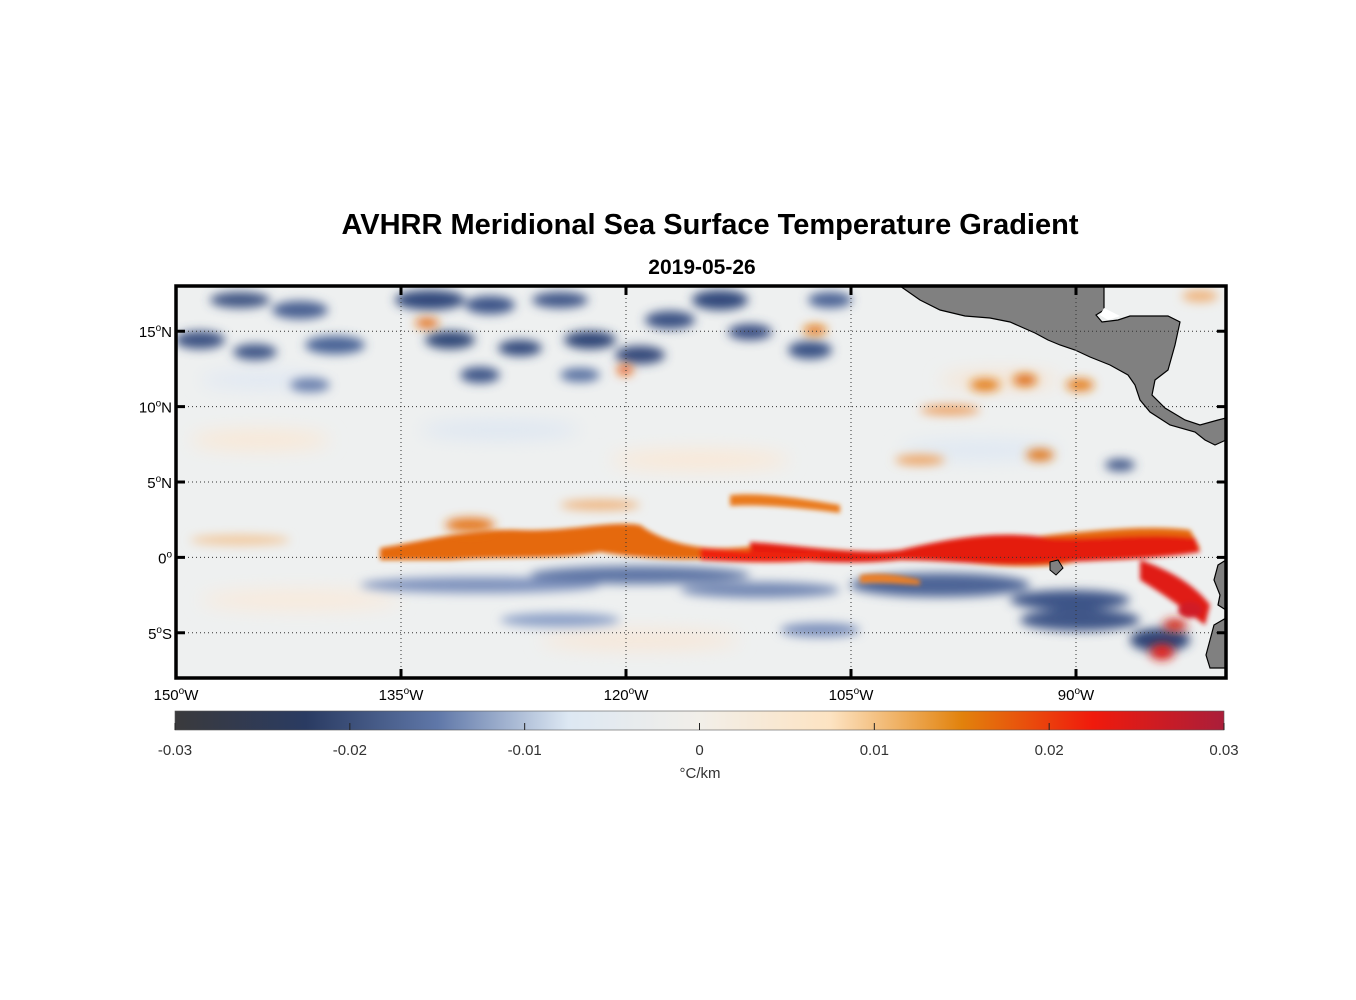 The width and height of the screenshot is (1356, 1000). I want to click on lat-tick-label: 0o, so click(165, 558).